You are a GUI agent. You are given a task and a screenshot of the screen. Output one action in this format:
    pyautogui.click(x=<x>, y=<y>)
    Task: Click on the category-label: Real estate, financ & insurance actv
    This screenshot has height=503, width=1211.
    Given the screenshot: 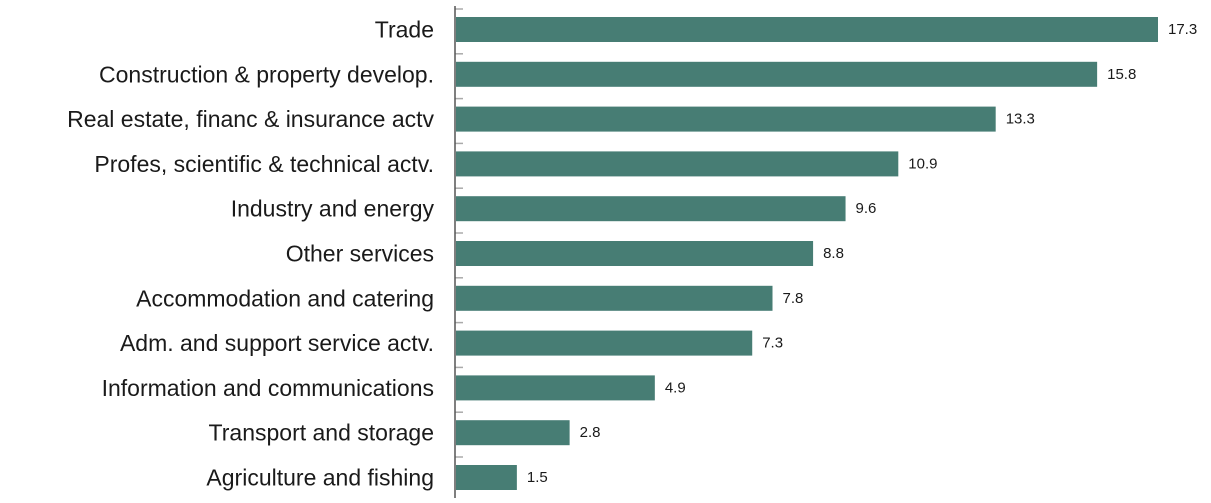 What is the action you would take?
    pyautogui.click(x=250, y=119)
    